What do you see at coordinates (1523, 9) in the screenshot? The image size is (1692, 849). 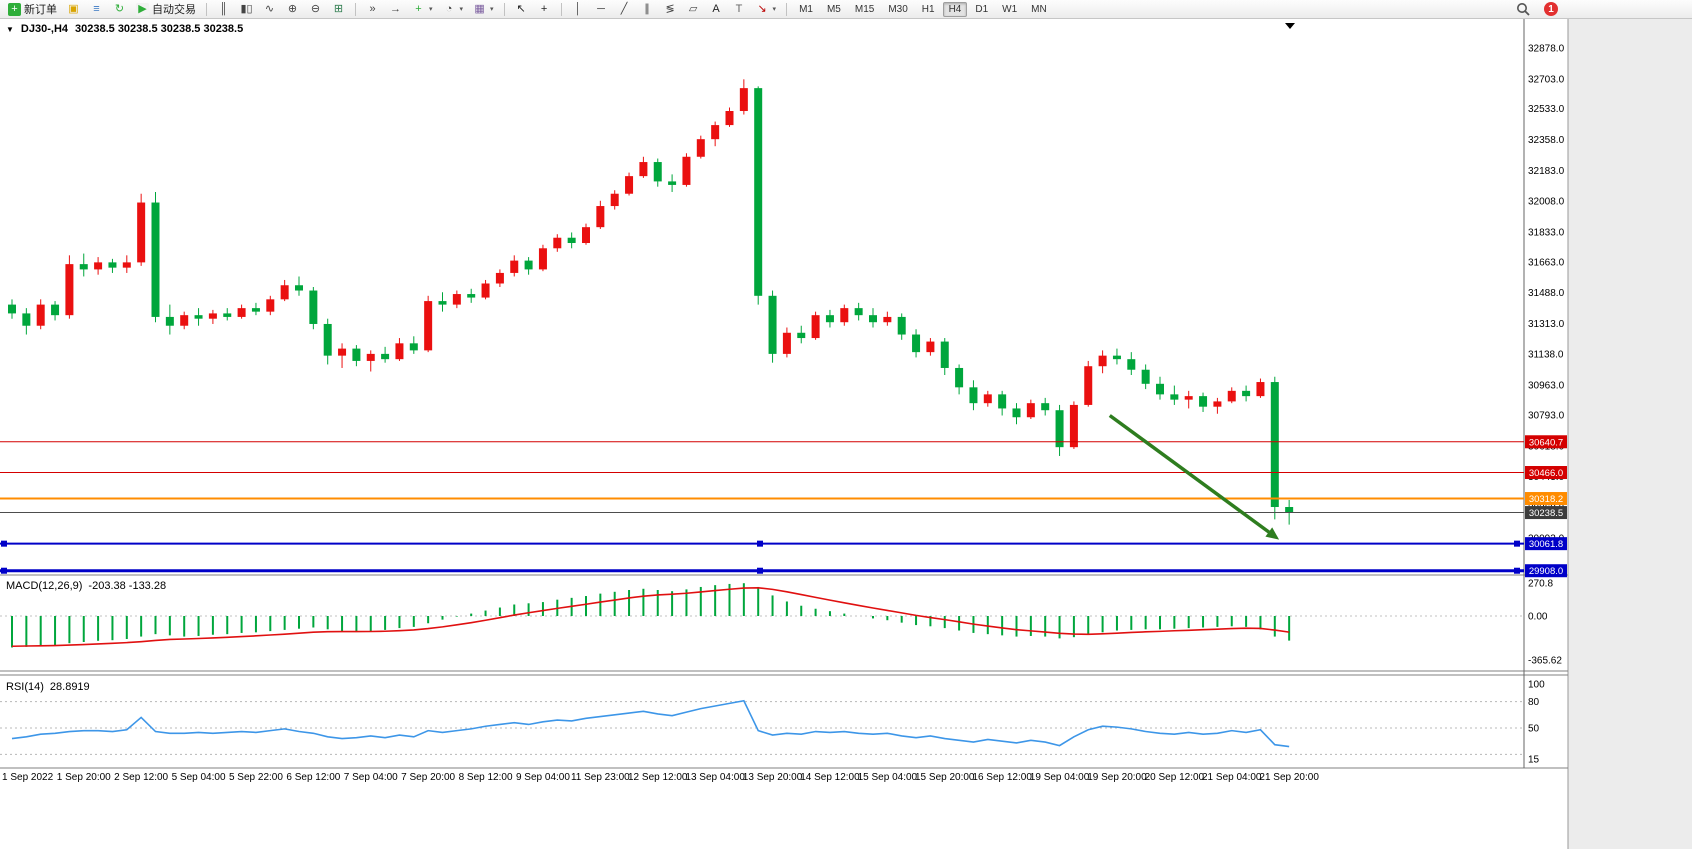 I see `search-icon` at bounding box center [1523, 9].